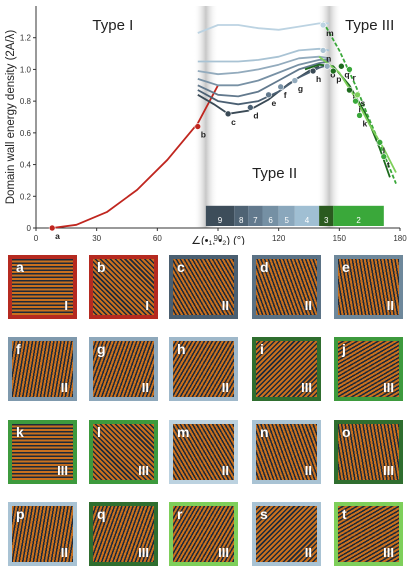 The height and width of the screenshot is (583, 415). What do you see at coordinates (274, 103) in the screenshot?
I see `data-point-label: e` at bounding box center [274, 103].